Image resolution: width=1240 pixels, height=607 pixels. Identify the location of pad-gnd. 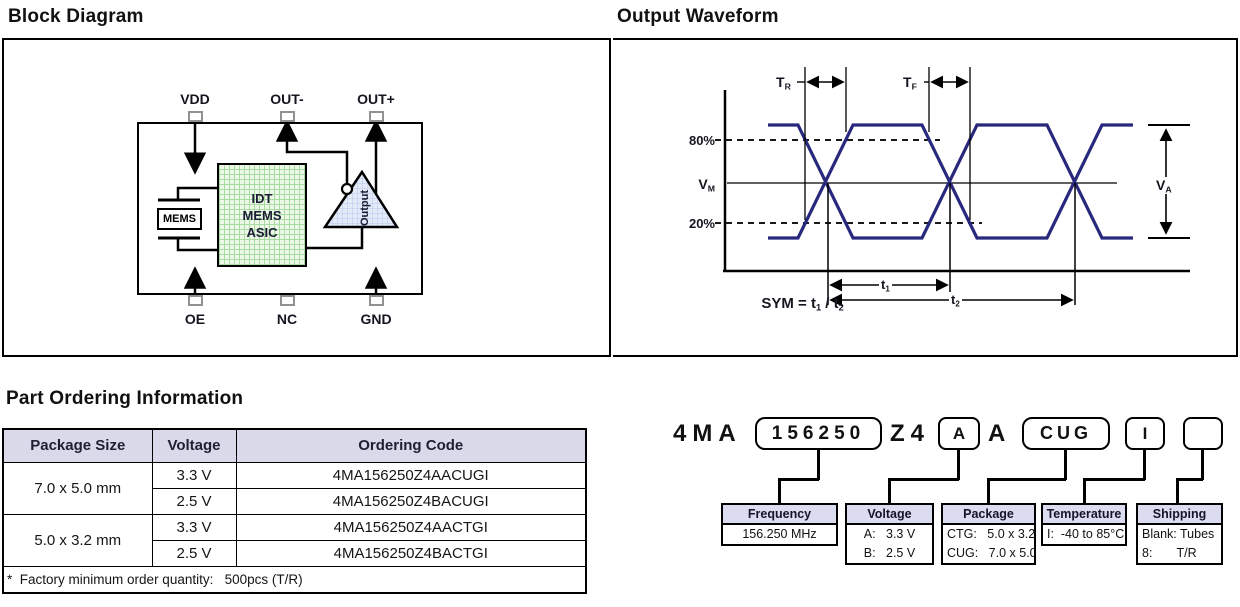
(376, 300).